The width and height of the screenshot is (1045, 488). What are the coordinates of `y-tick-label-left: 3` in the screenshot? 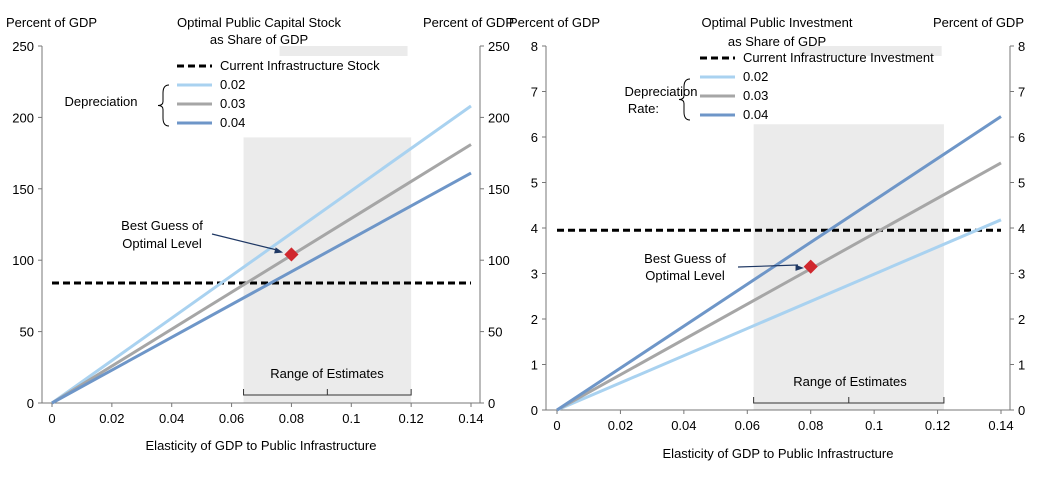 It's located at (534, 274).